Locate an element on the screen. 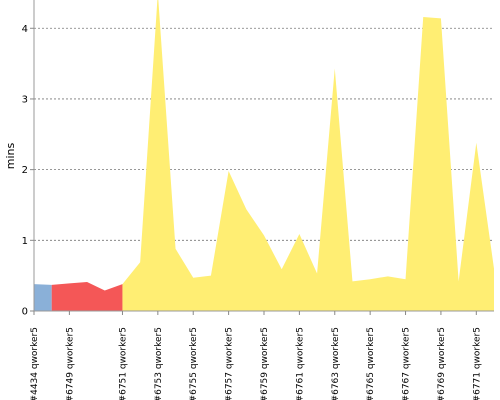  y-tick-label: 2 is located at coordinates (25, 170).